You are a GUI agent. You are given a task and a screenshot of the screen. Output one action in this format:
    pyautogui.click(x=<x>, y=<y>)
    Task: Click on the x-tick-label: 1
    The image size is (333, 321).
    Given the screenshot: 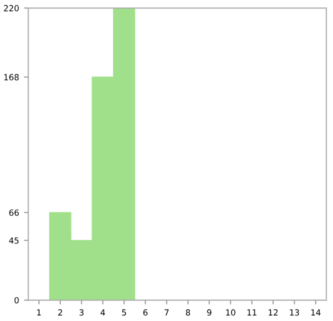 What is the action you would take?
    pyautogui.click(x=39, y=312)
    